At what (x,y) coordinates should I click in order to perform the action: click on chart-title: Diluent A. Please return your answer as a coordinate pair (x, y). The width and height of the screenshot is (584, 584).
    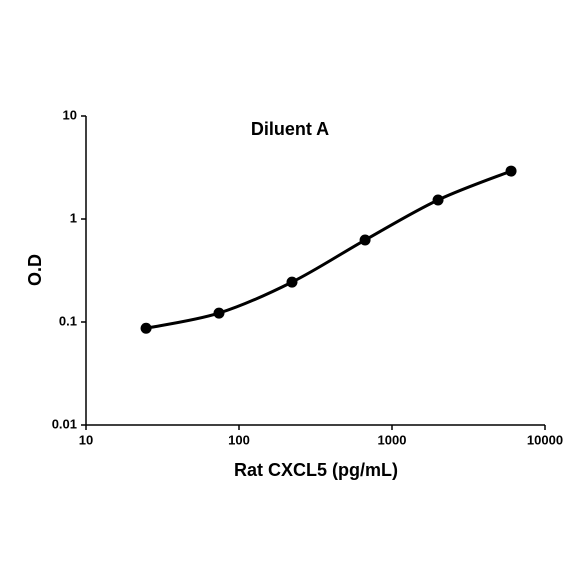
    Looking at the image, I should click on (290, 129).